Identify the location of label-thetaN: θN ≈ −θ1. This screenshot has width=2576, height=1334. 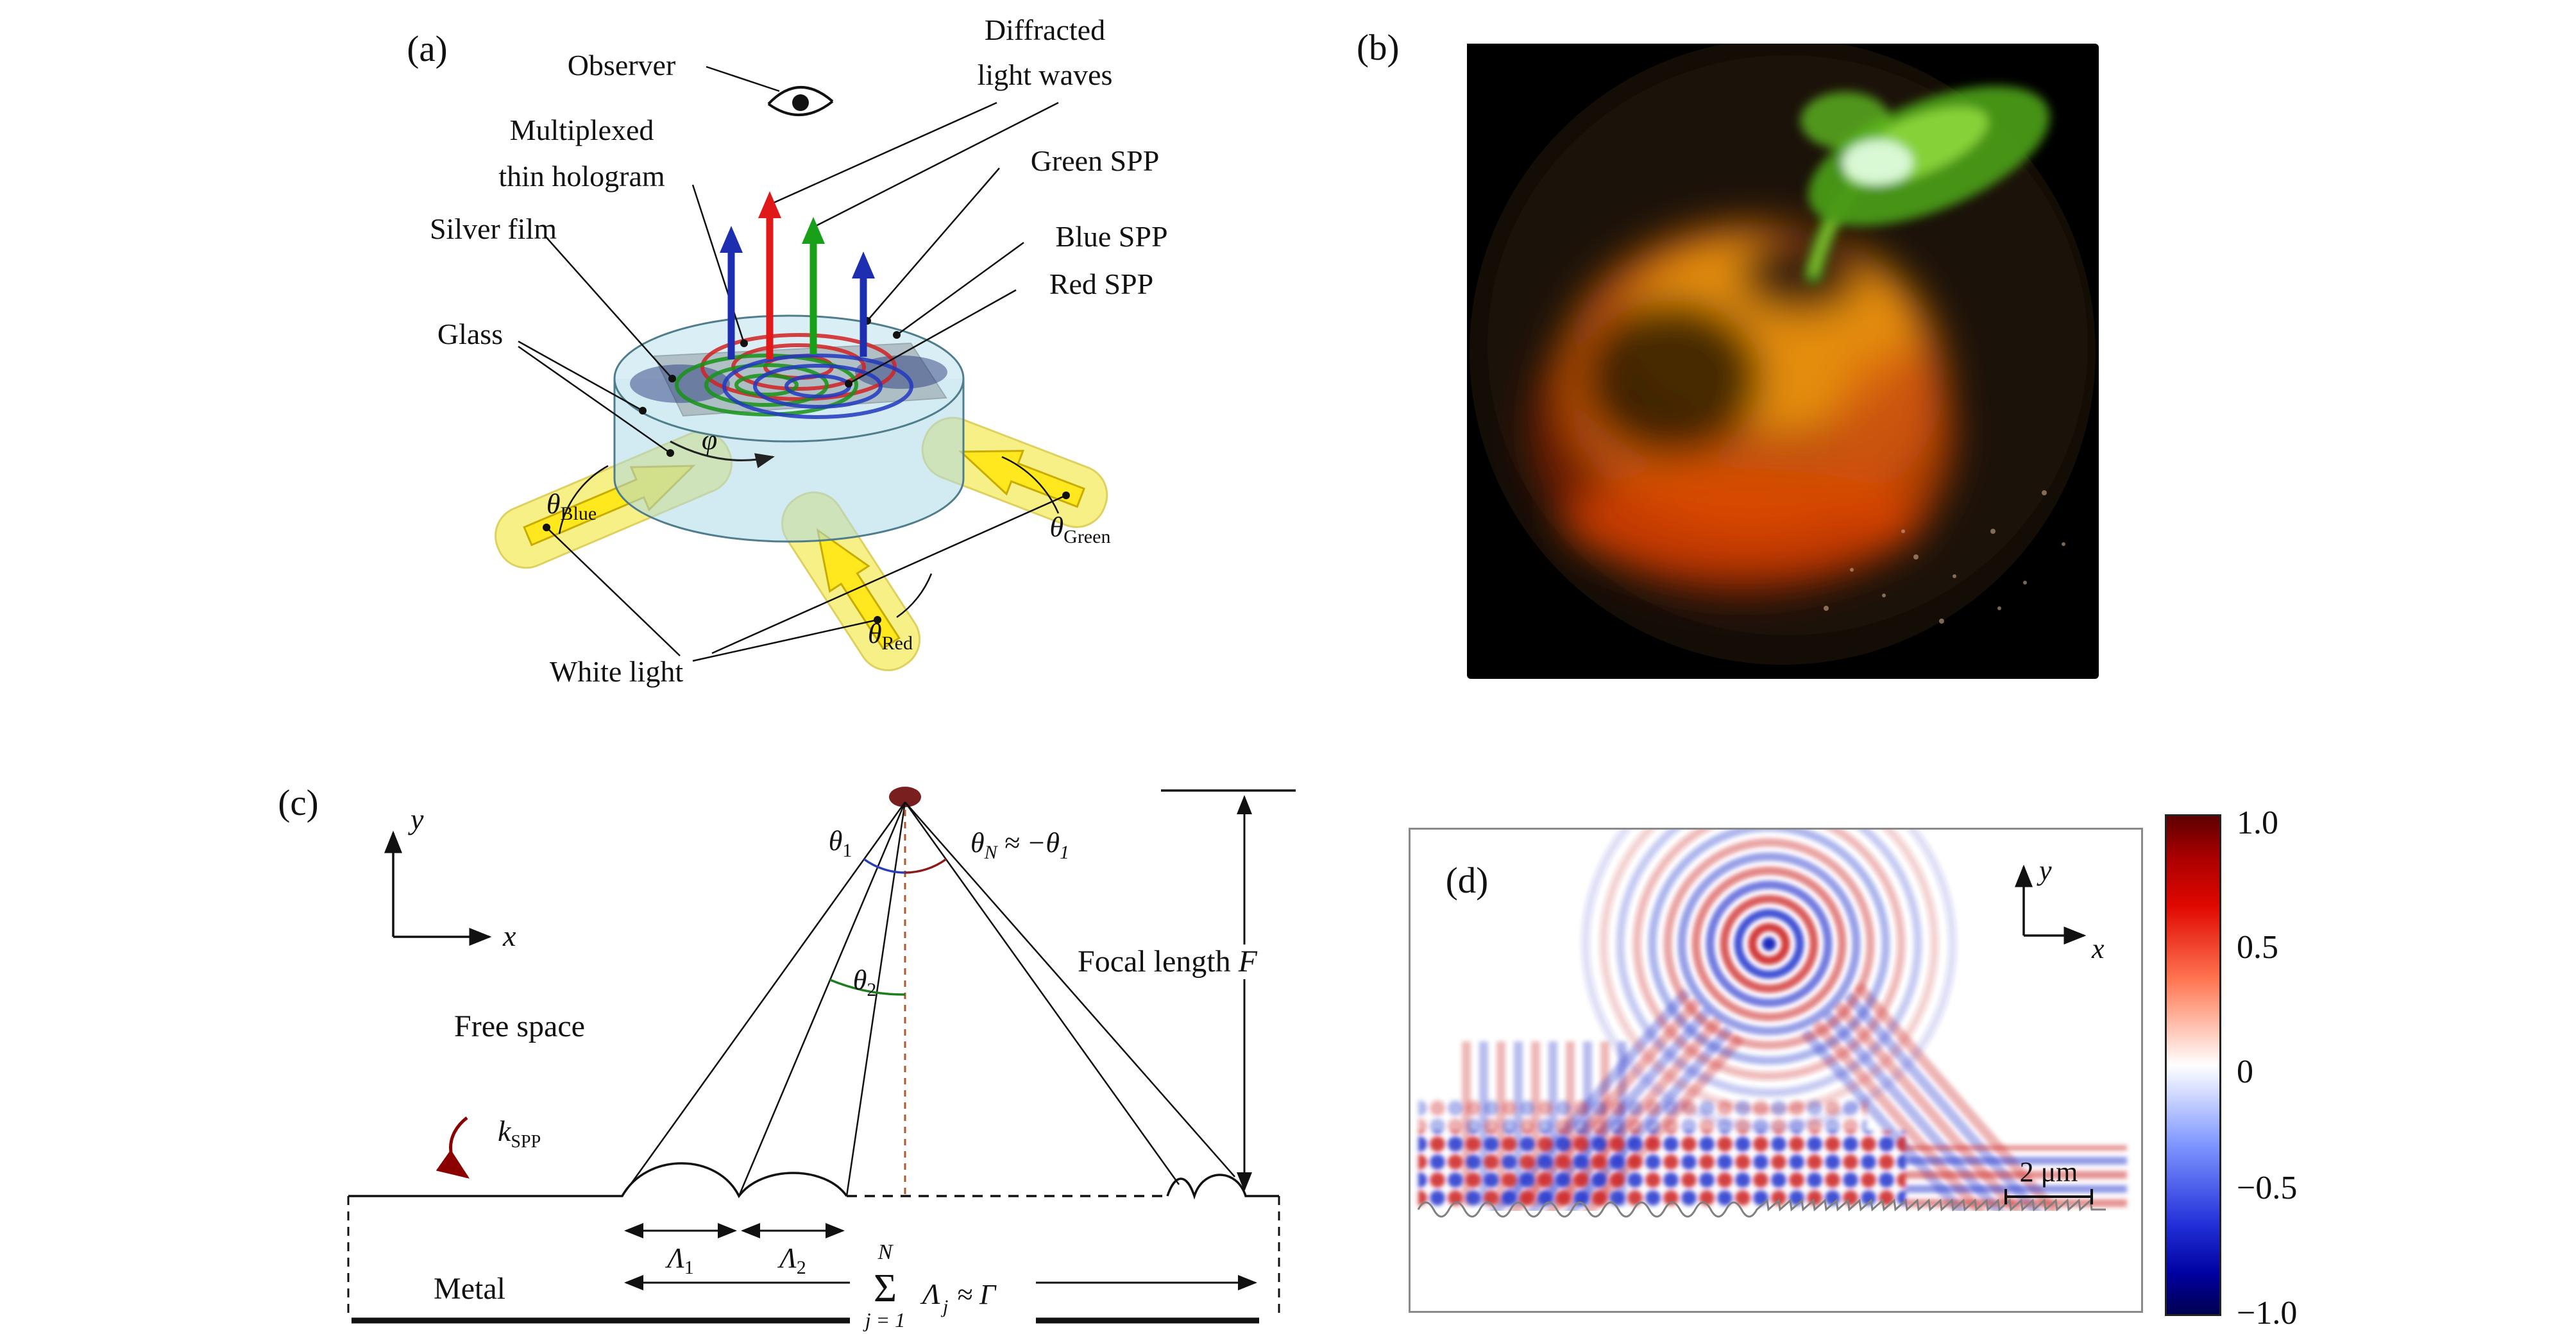
(1019, 845).